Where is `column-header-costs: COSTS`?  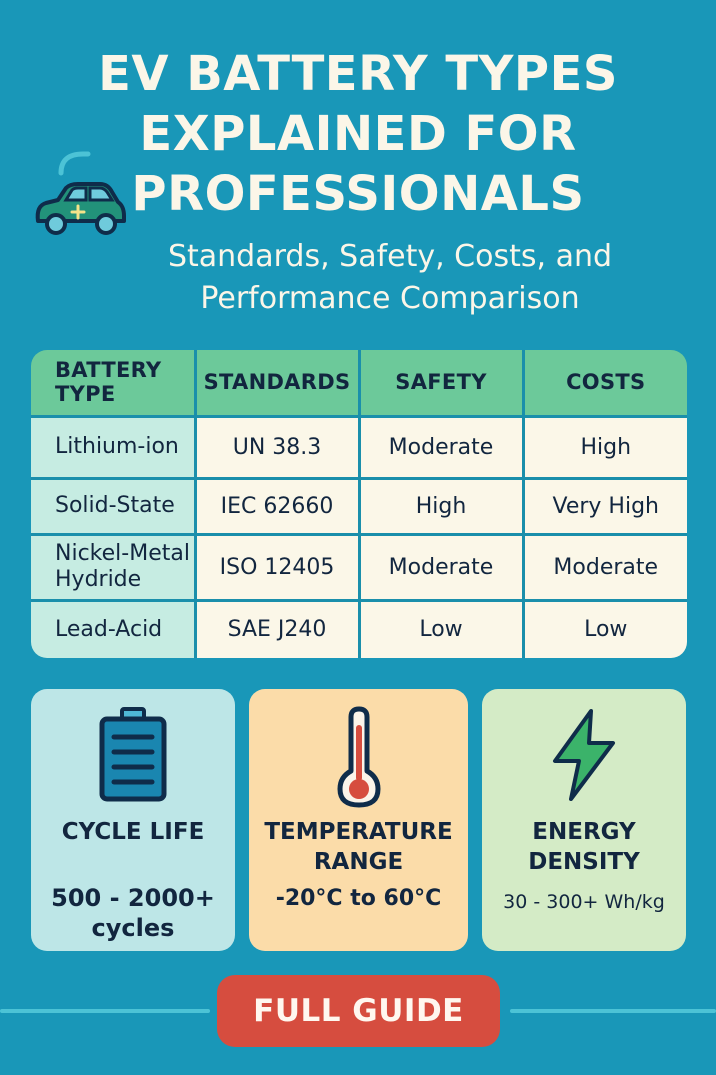 column-header-costs: COSTS is located at coordinates (604, 384).